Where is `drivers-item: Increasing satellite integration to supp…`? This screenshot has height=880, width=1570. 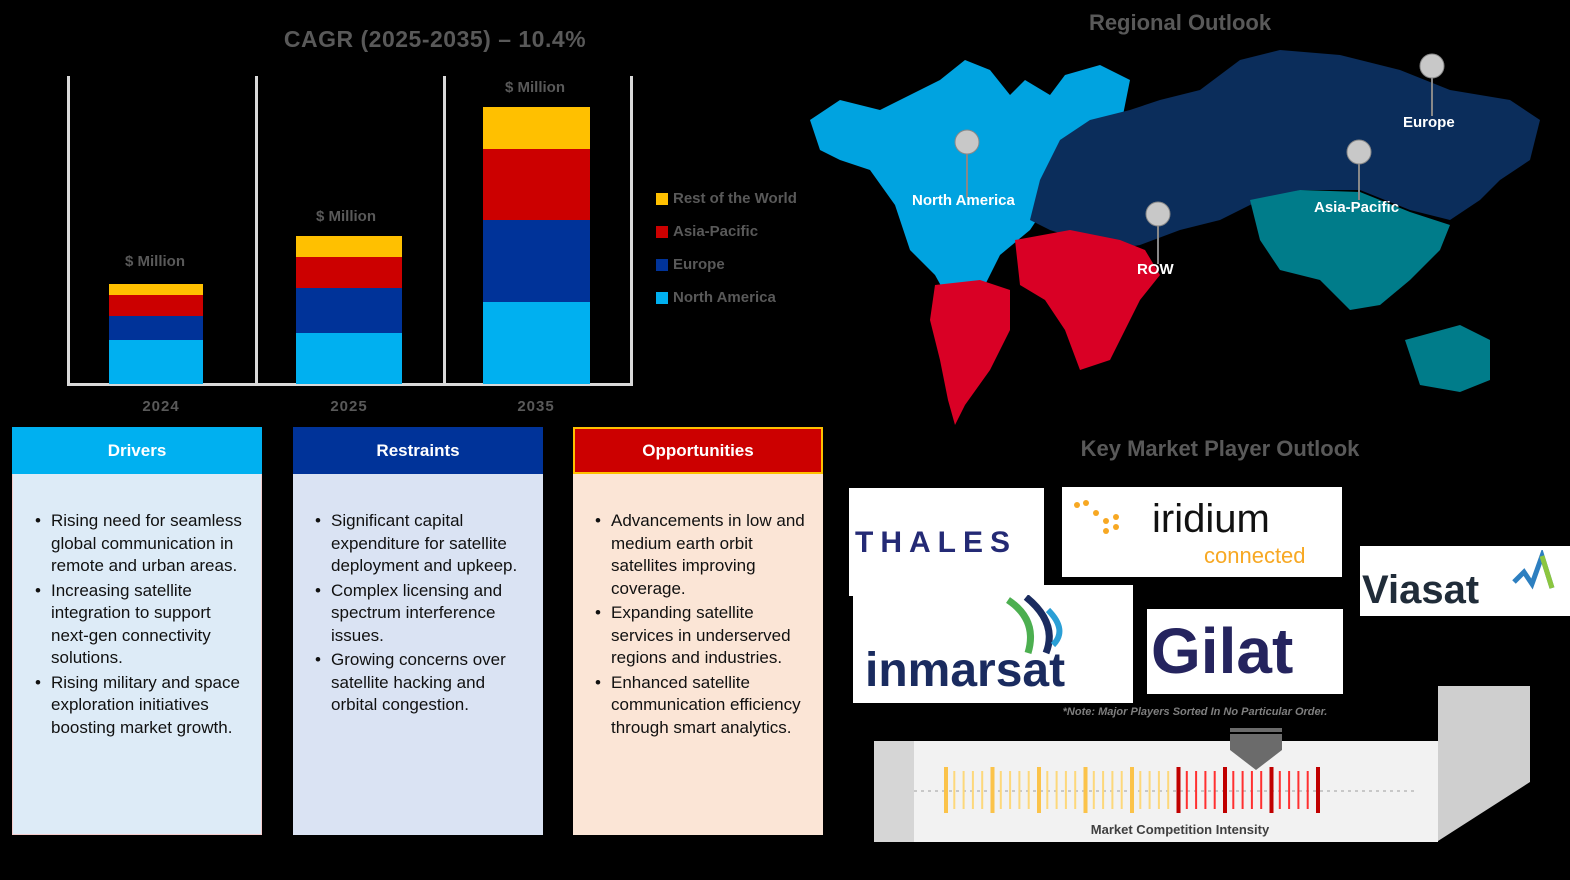 drivers-item: Increasing satellite integration to supp… is located at coordinates (143, 625).